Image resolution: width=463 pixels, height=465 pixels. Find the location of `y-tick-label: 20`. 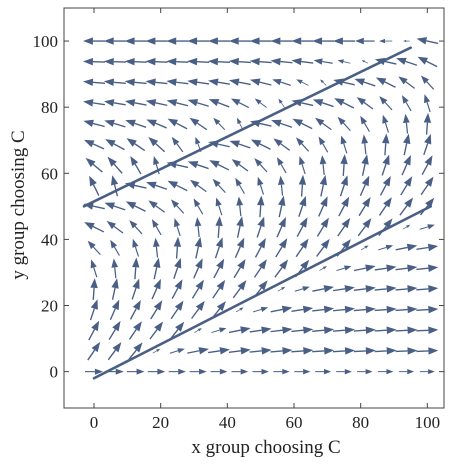

y-tick-label: 20 is located at coordinates (49, 306).